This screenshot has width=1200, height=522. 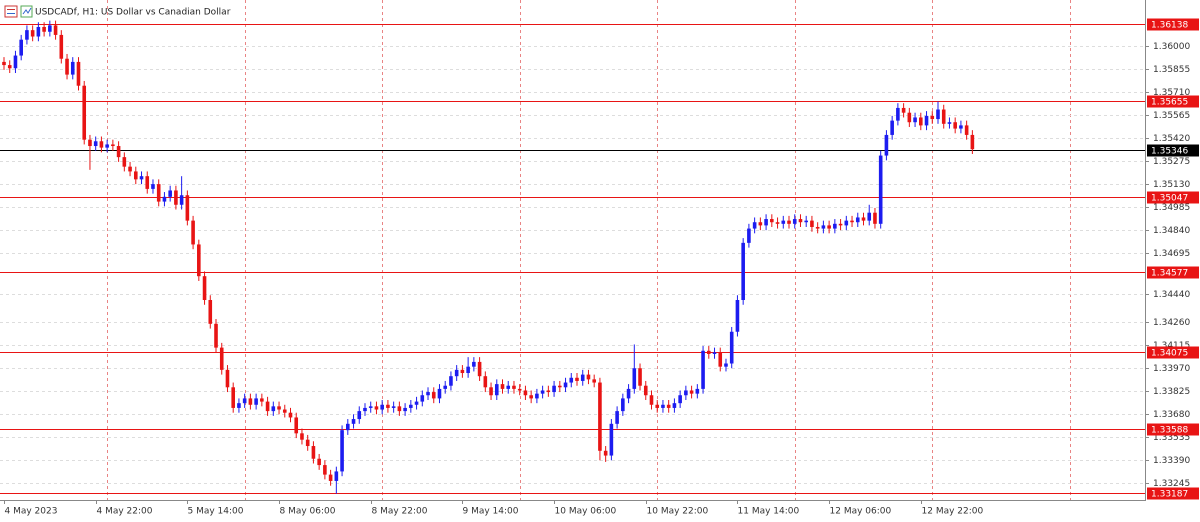 I want to click on y-tick-label: 1.34115, so click(x=1171, y=346).